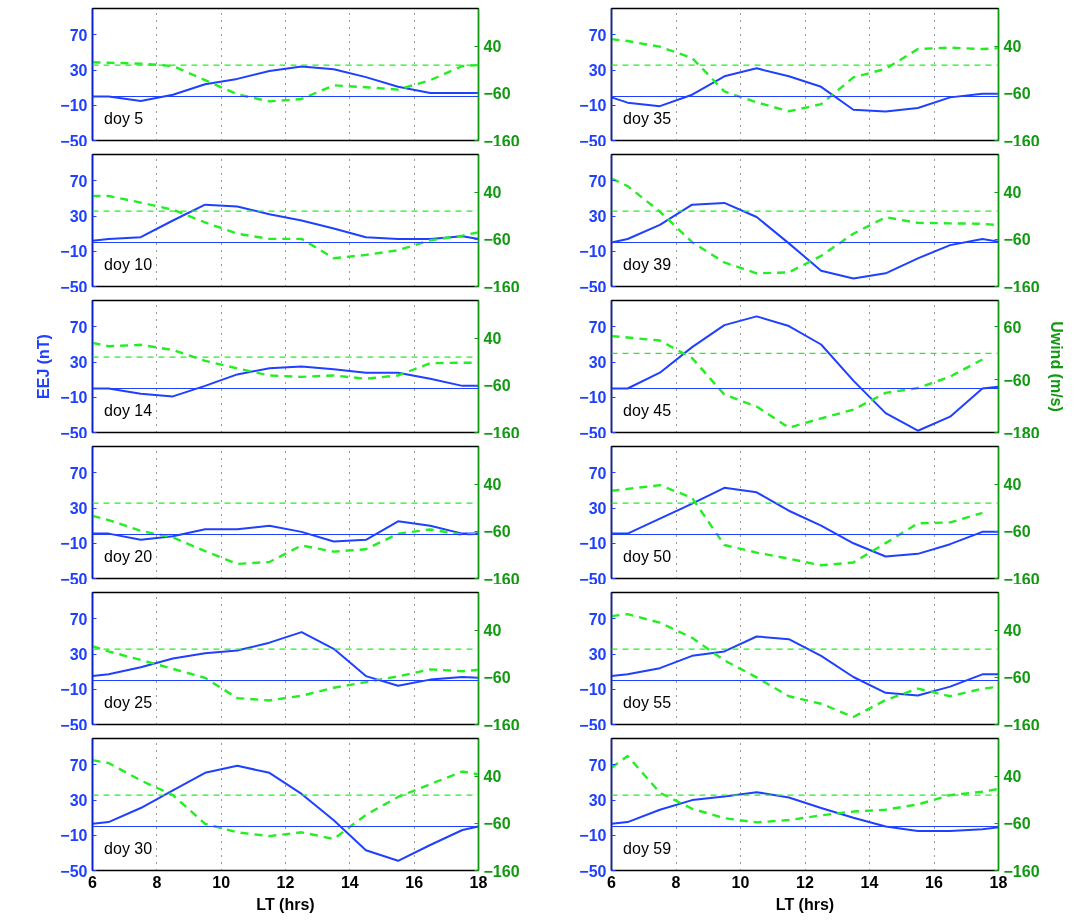 The image size is (1079, 923). What do you see at coordinates (1056, 366) in the screenshot?
I see `y2-axis-title: Uwind (m/s)` at bounding box center [1056, 366].